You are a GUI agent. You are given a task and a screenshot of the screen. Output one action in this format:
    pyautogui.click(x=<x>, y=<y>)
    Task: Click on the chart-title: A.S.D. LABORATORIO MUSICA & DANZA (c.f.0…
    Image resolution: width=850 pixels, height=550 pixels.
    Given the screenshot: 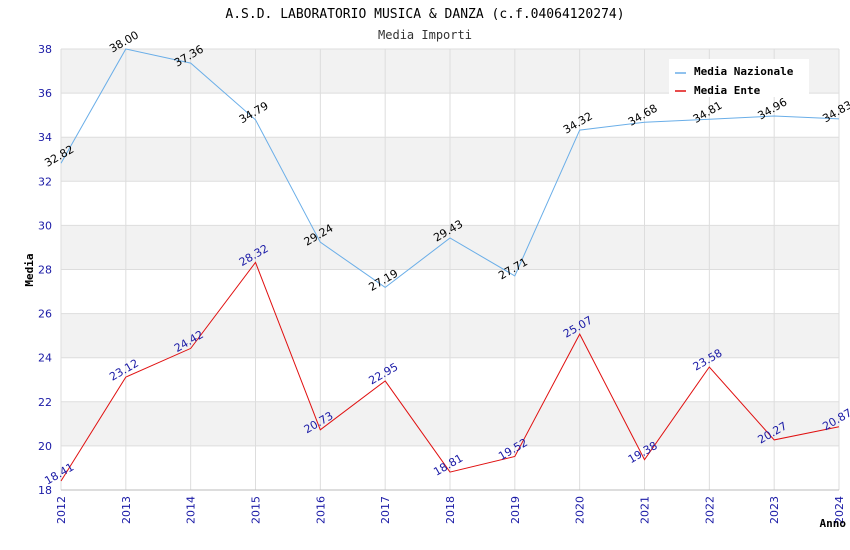 What is the action you would take?
    pyautogui.click(x=424, y=14)
    